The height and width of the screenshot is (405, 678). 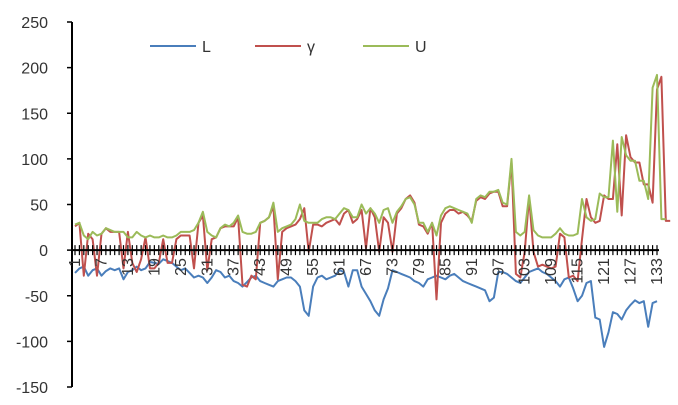 What do you see at coordinates (419, 267) in the screenshot?
I see `x-tick-label: 79` at bounding box center [419, 267].